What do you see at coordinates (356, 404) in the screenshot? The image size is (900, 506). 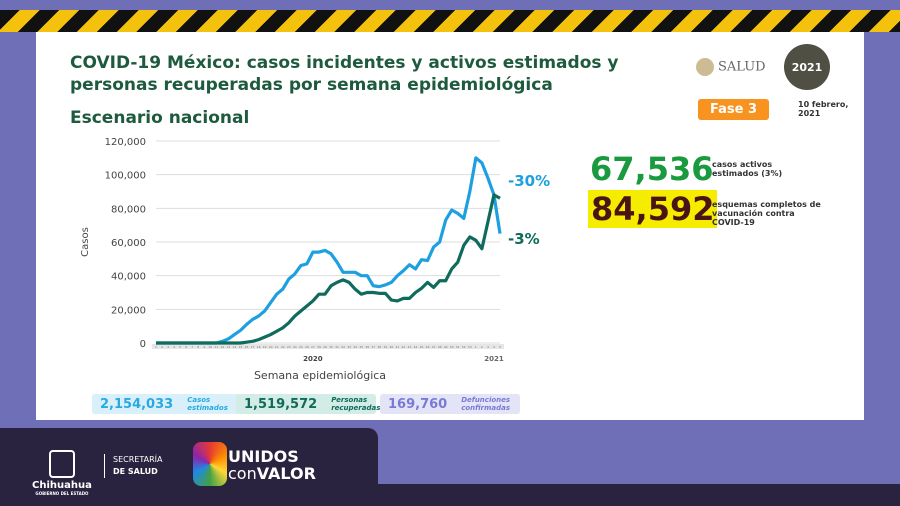 I see `summary-label: Personas recuperadas` at bounding box center [356, 404].